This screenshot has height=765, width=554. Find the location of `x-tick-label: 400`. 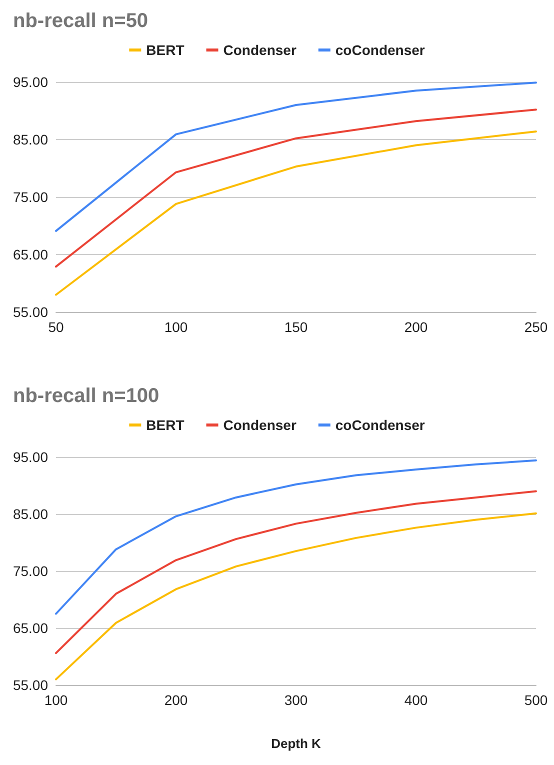

x-tick-label: 400 is located at coordinates (416, 700).